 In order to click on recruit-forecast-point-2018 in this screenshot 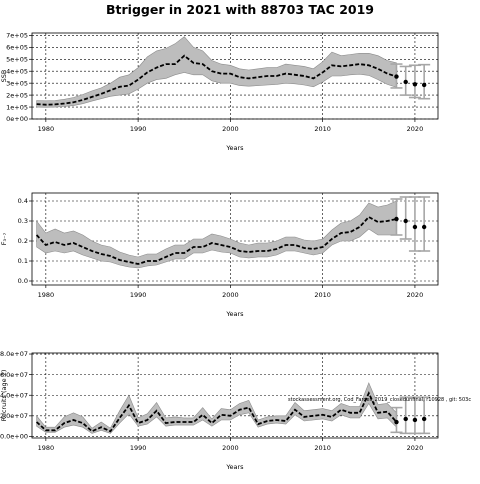, I will do `click(396, 422)`.